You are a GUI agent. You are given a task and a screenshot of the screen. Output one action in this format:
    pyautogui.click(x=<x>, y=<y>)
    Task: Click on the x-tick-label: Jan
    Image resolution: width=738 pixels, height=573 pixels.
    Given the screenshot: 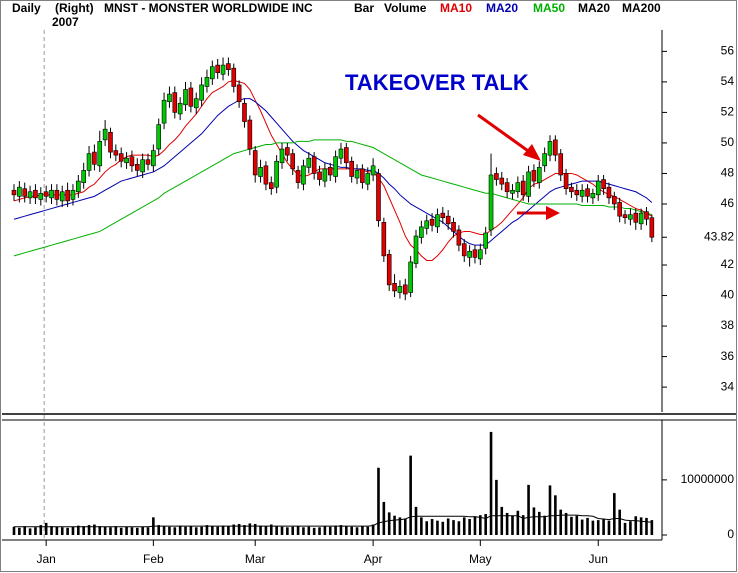 What is the action you would take?
    pyautogui.click(x=45, y=559)
    